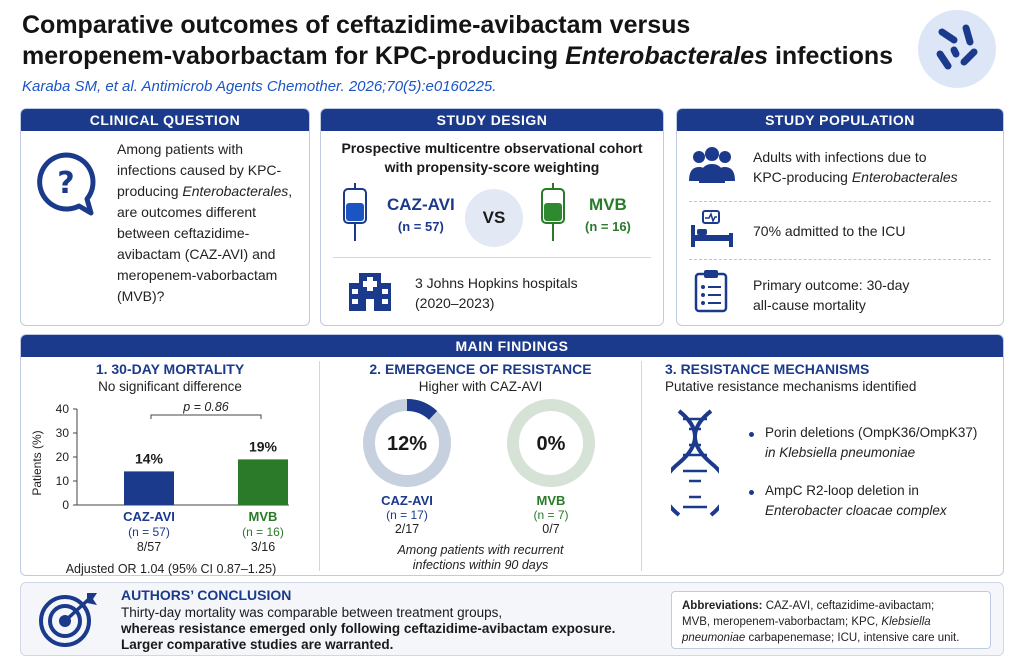 The width and height of the screenshot is (1024, 660). I want to click on abbr-label: Abbreviations:, so click(722, 606).